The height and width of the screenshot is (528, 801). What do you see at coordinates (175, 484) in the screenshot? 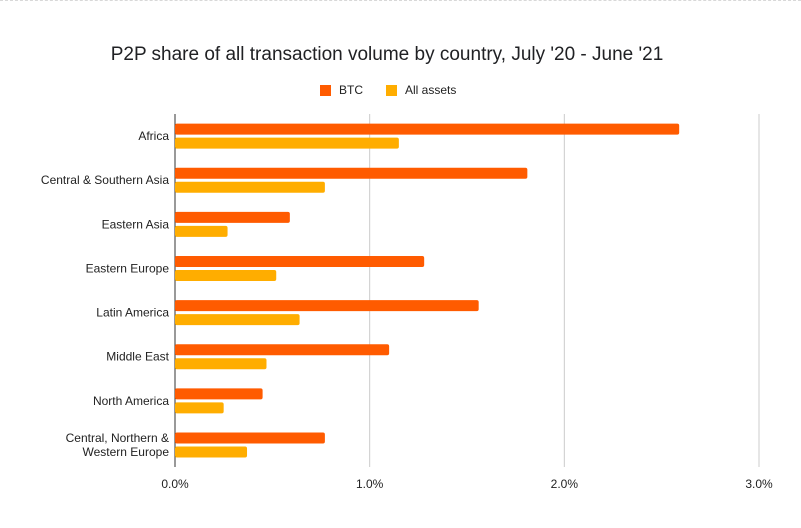
I see `x-tick-label: 0.0%` at bounding box center [175, 484].